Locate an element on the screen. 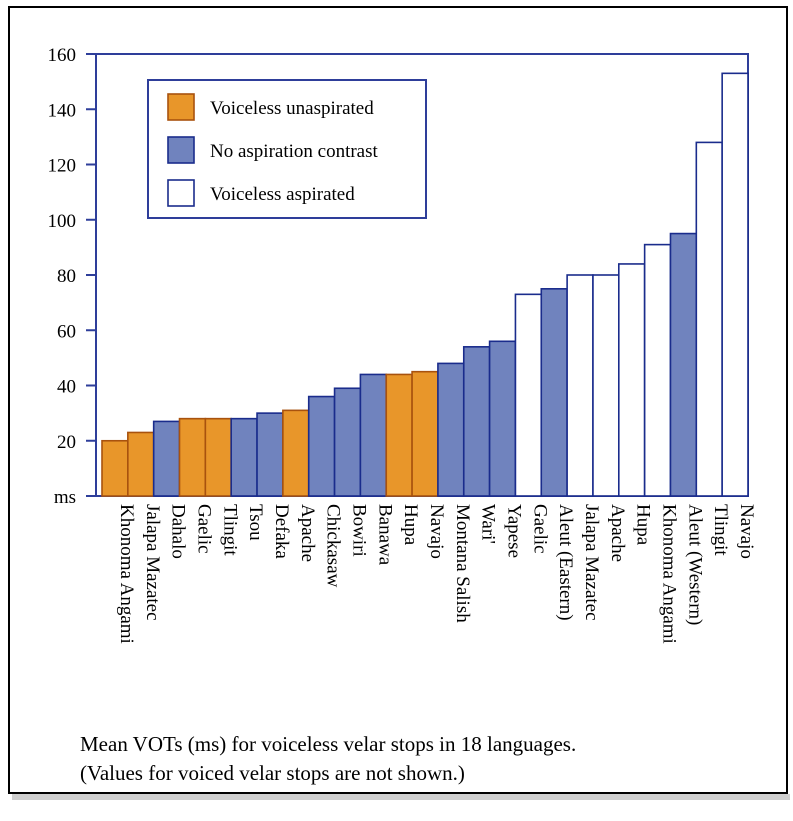 The height and width of the screenshot is (821, 793). y-tick-label: 120 is located at coordinates (62, 166).